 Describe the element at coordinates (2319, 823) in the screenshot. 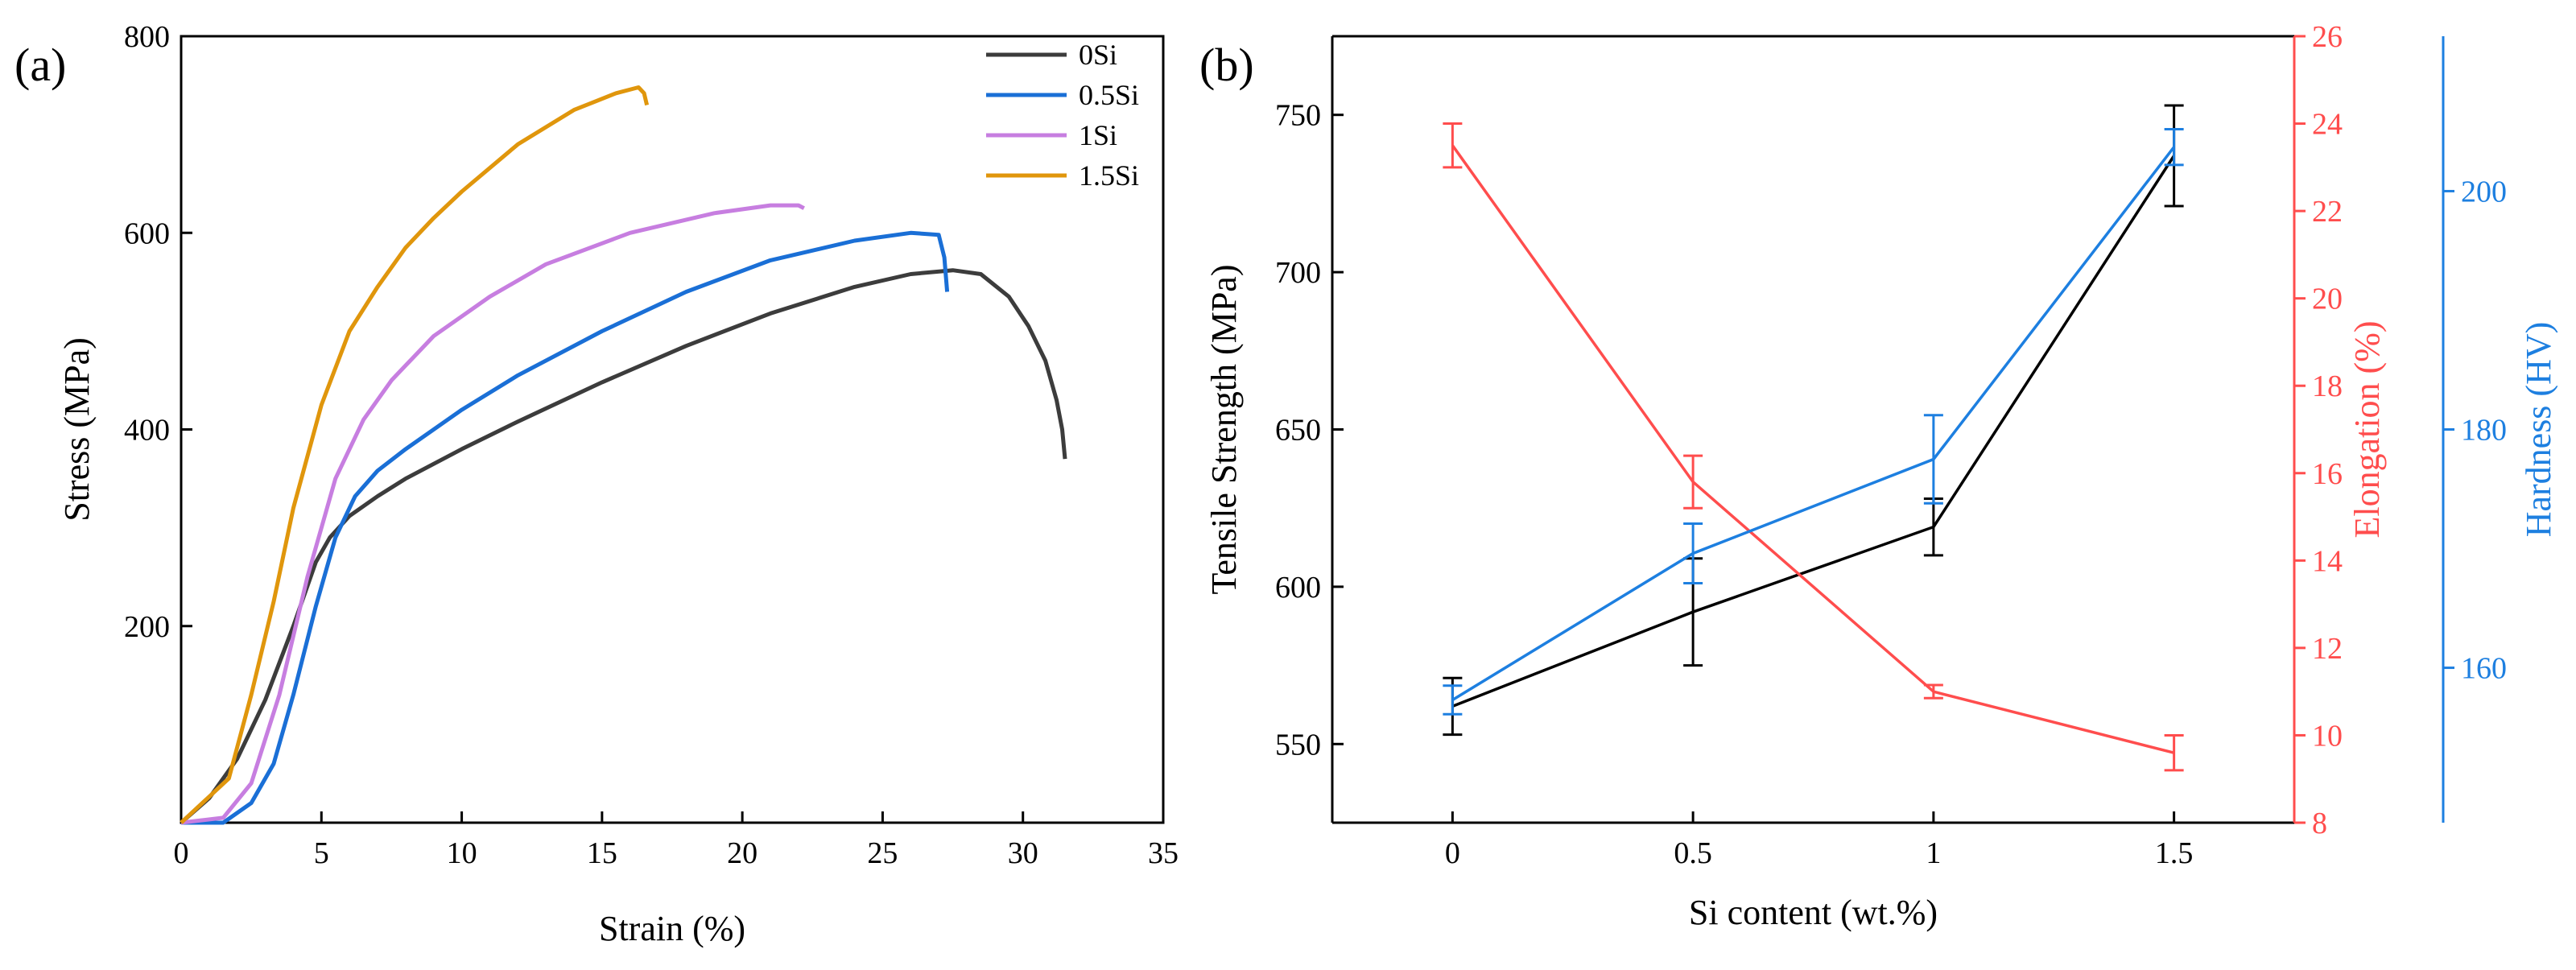

I see `elongation-tick-label: 8` at that location.